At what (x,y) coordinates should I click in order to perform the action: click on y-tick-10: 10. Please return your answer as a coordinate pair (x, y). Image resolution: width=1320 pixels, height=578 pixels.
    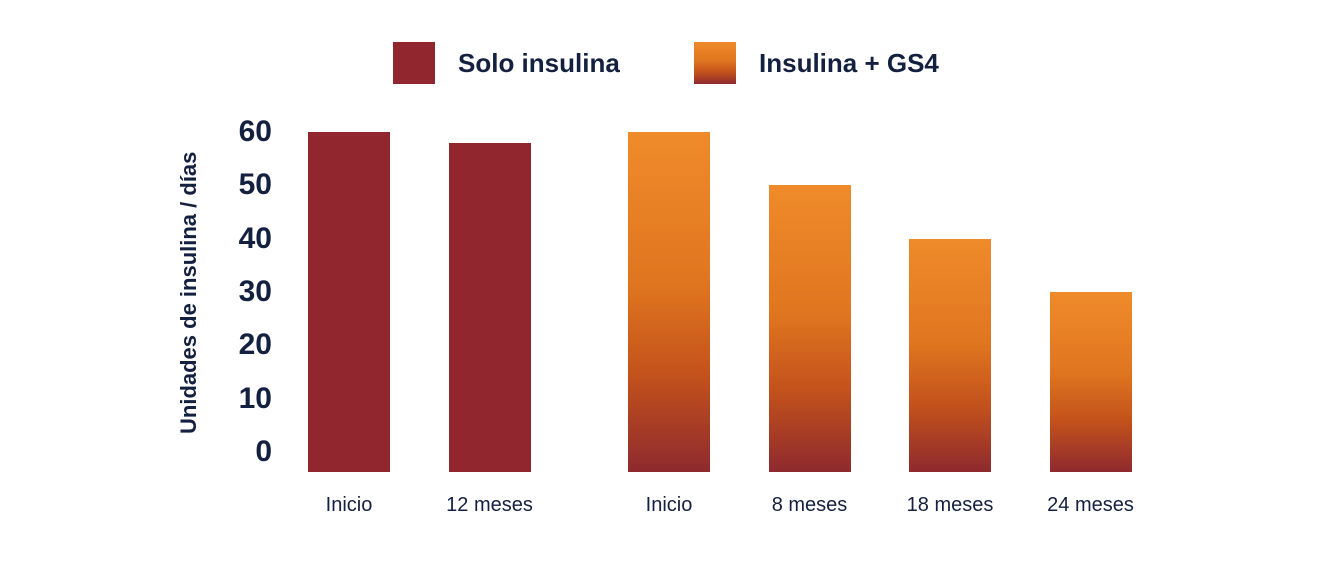
    Looking at the image, I should click on (255, 398).